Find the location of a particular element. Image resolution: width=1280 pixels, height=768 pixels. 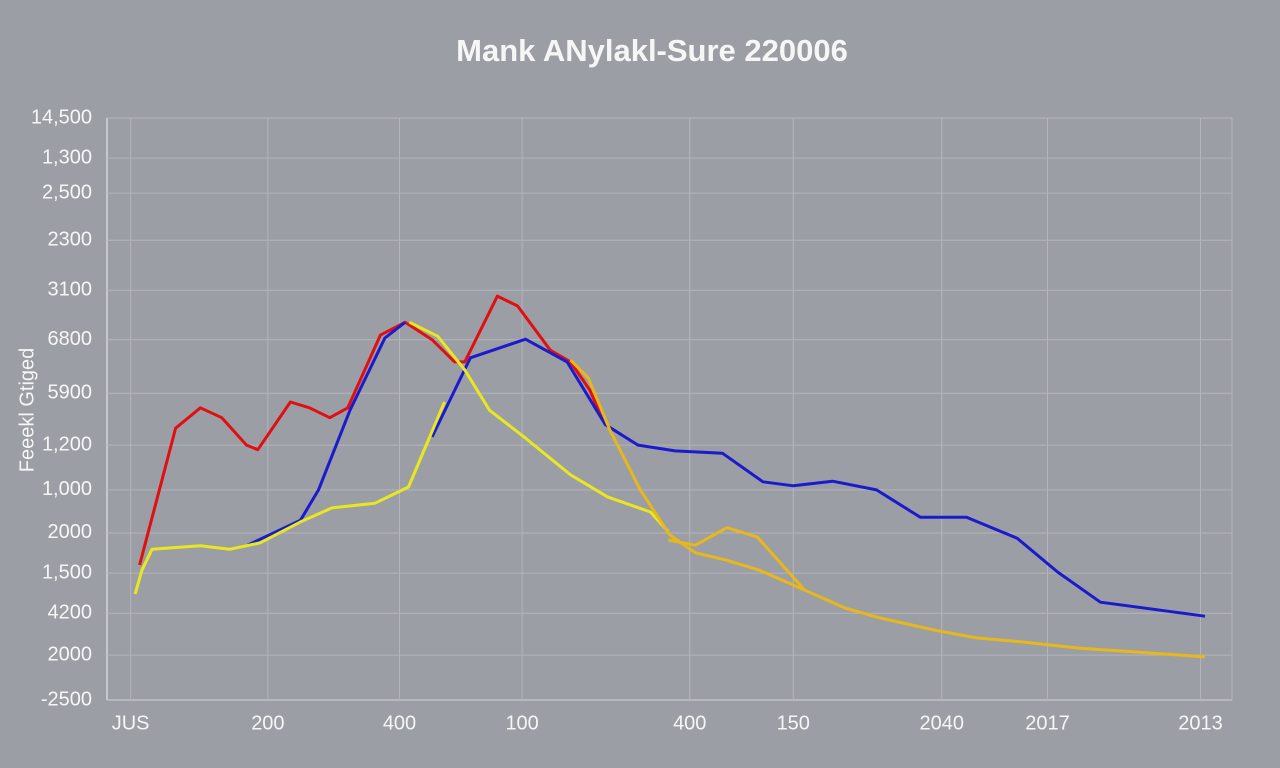

y-tick-label: 1,200 is located at coordinates (67, 444).